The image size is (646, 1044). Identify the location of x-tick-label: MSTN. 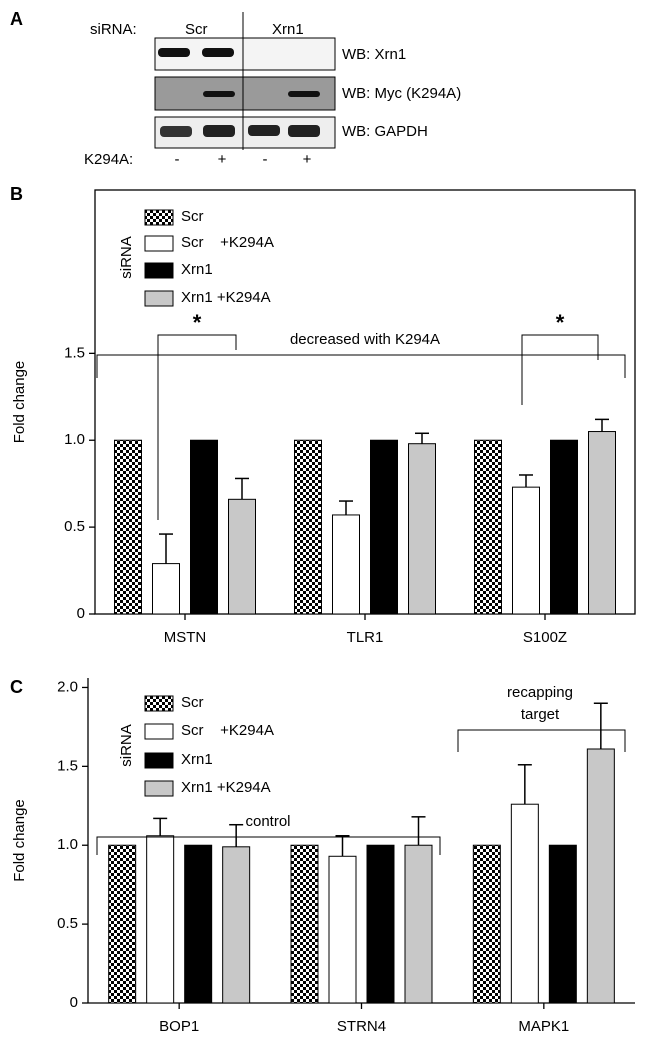
(185, 637).